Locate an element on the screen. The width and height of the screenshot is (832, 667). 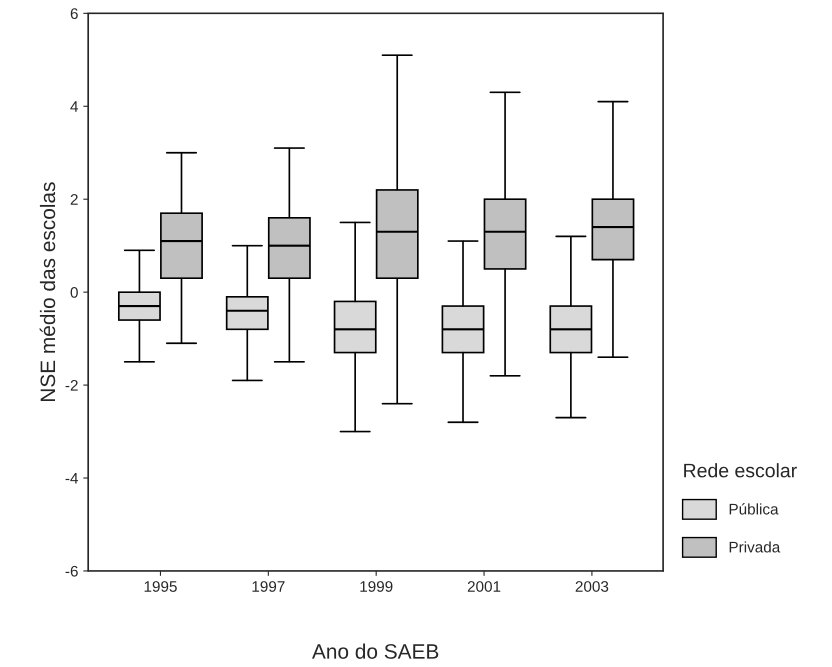
x-tick-label: 2003 is located at coordinates (592, 586).